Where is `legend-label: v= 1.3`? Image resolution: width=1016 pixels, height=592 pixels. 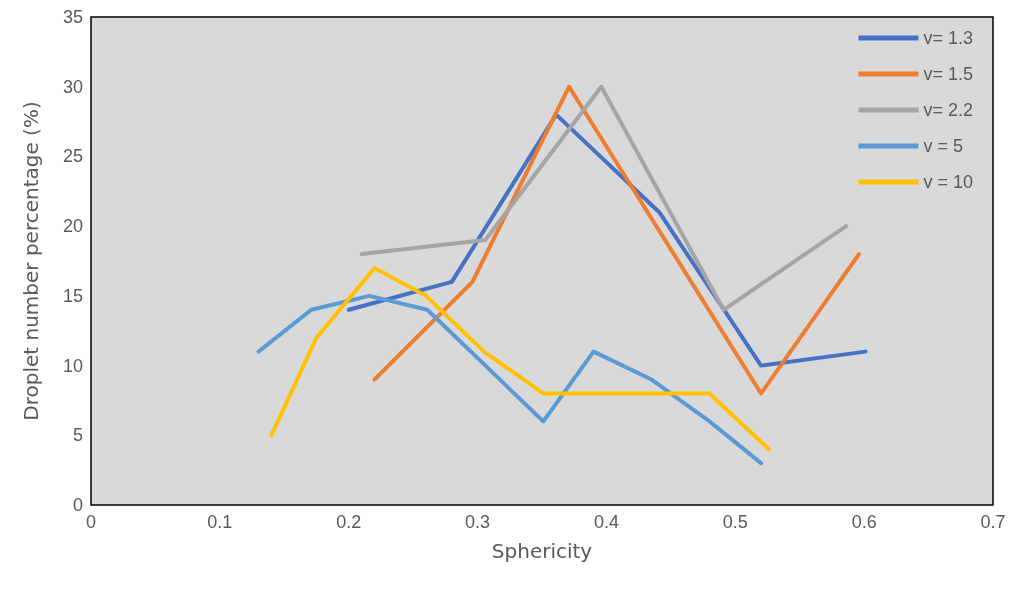
legend-label: v= 1.3 is located at coordinates (948, 38).